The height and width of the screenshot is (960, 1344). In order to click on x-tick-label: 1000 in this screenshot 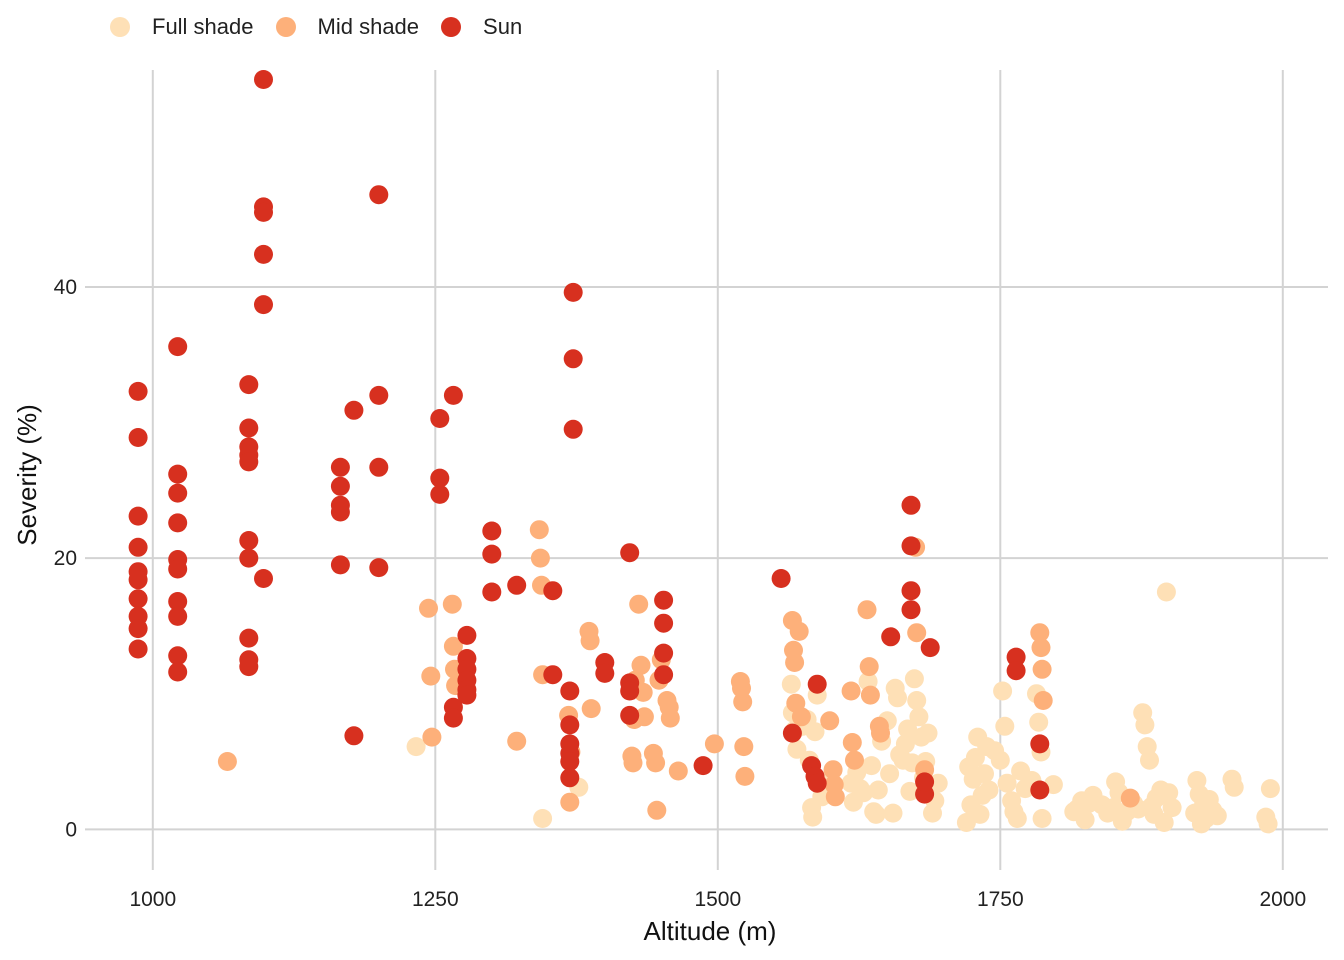, I will do `click(152, 899)`.